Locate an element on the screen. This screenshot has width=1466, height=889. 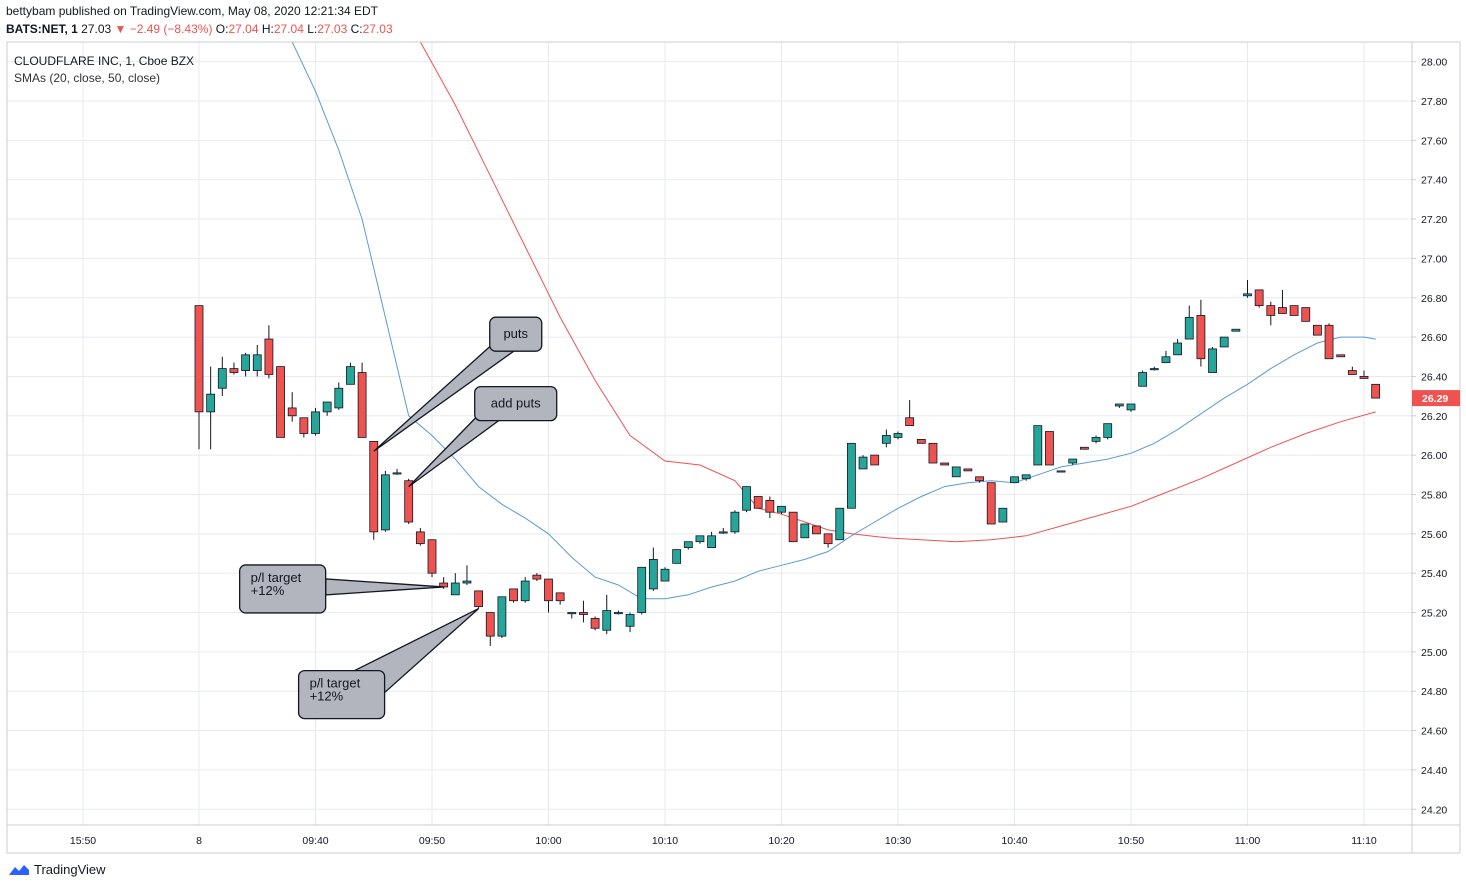
x-tick-label: 11:00 is located at coordinates (1248, 841).